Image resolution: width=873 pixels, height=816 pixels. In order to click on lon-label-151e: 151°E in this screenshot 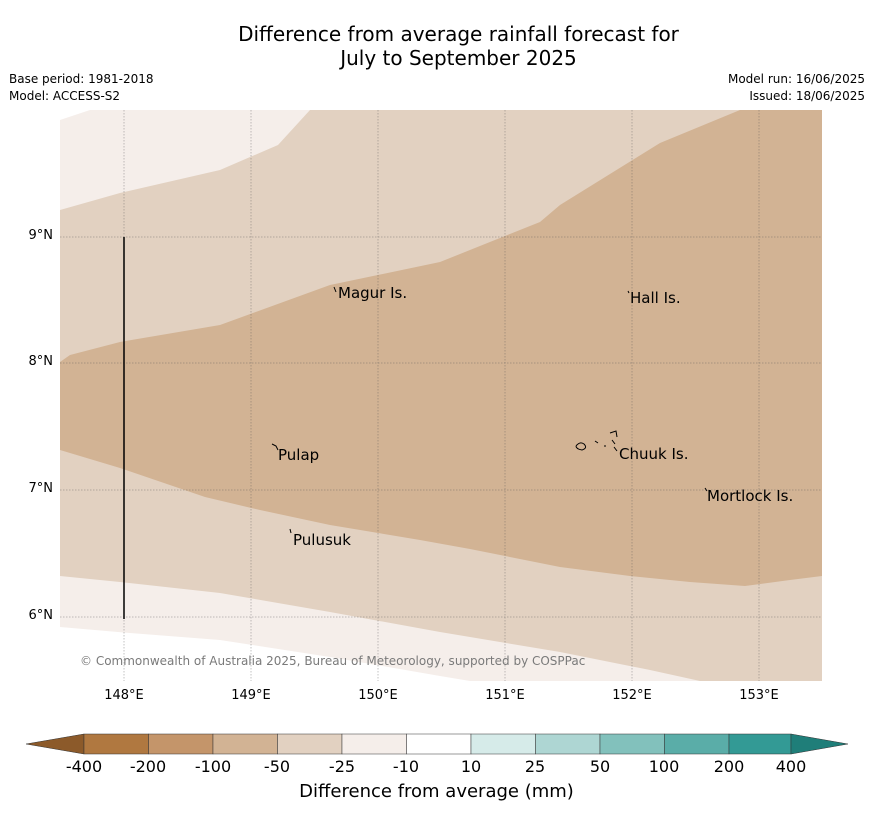, I will do `click(505, 695)`.